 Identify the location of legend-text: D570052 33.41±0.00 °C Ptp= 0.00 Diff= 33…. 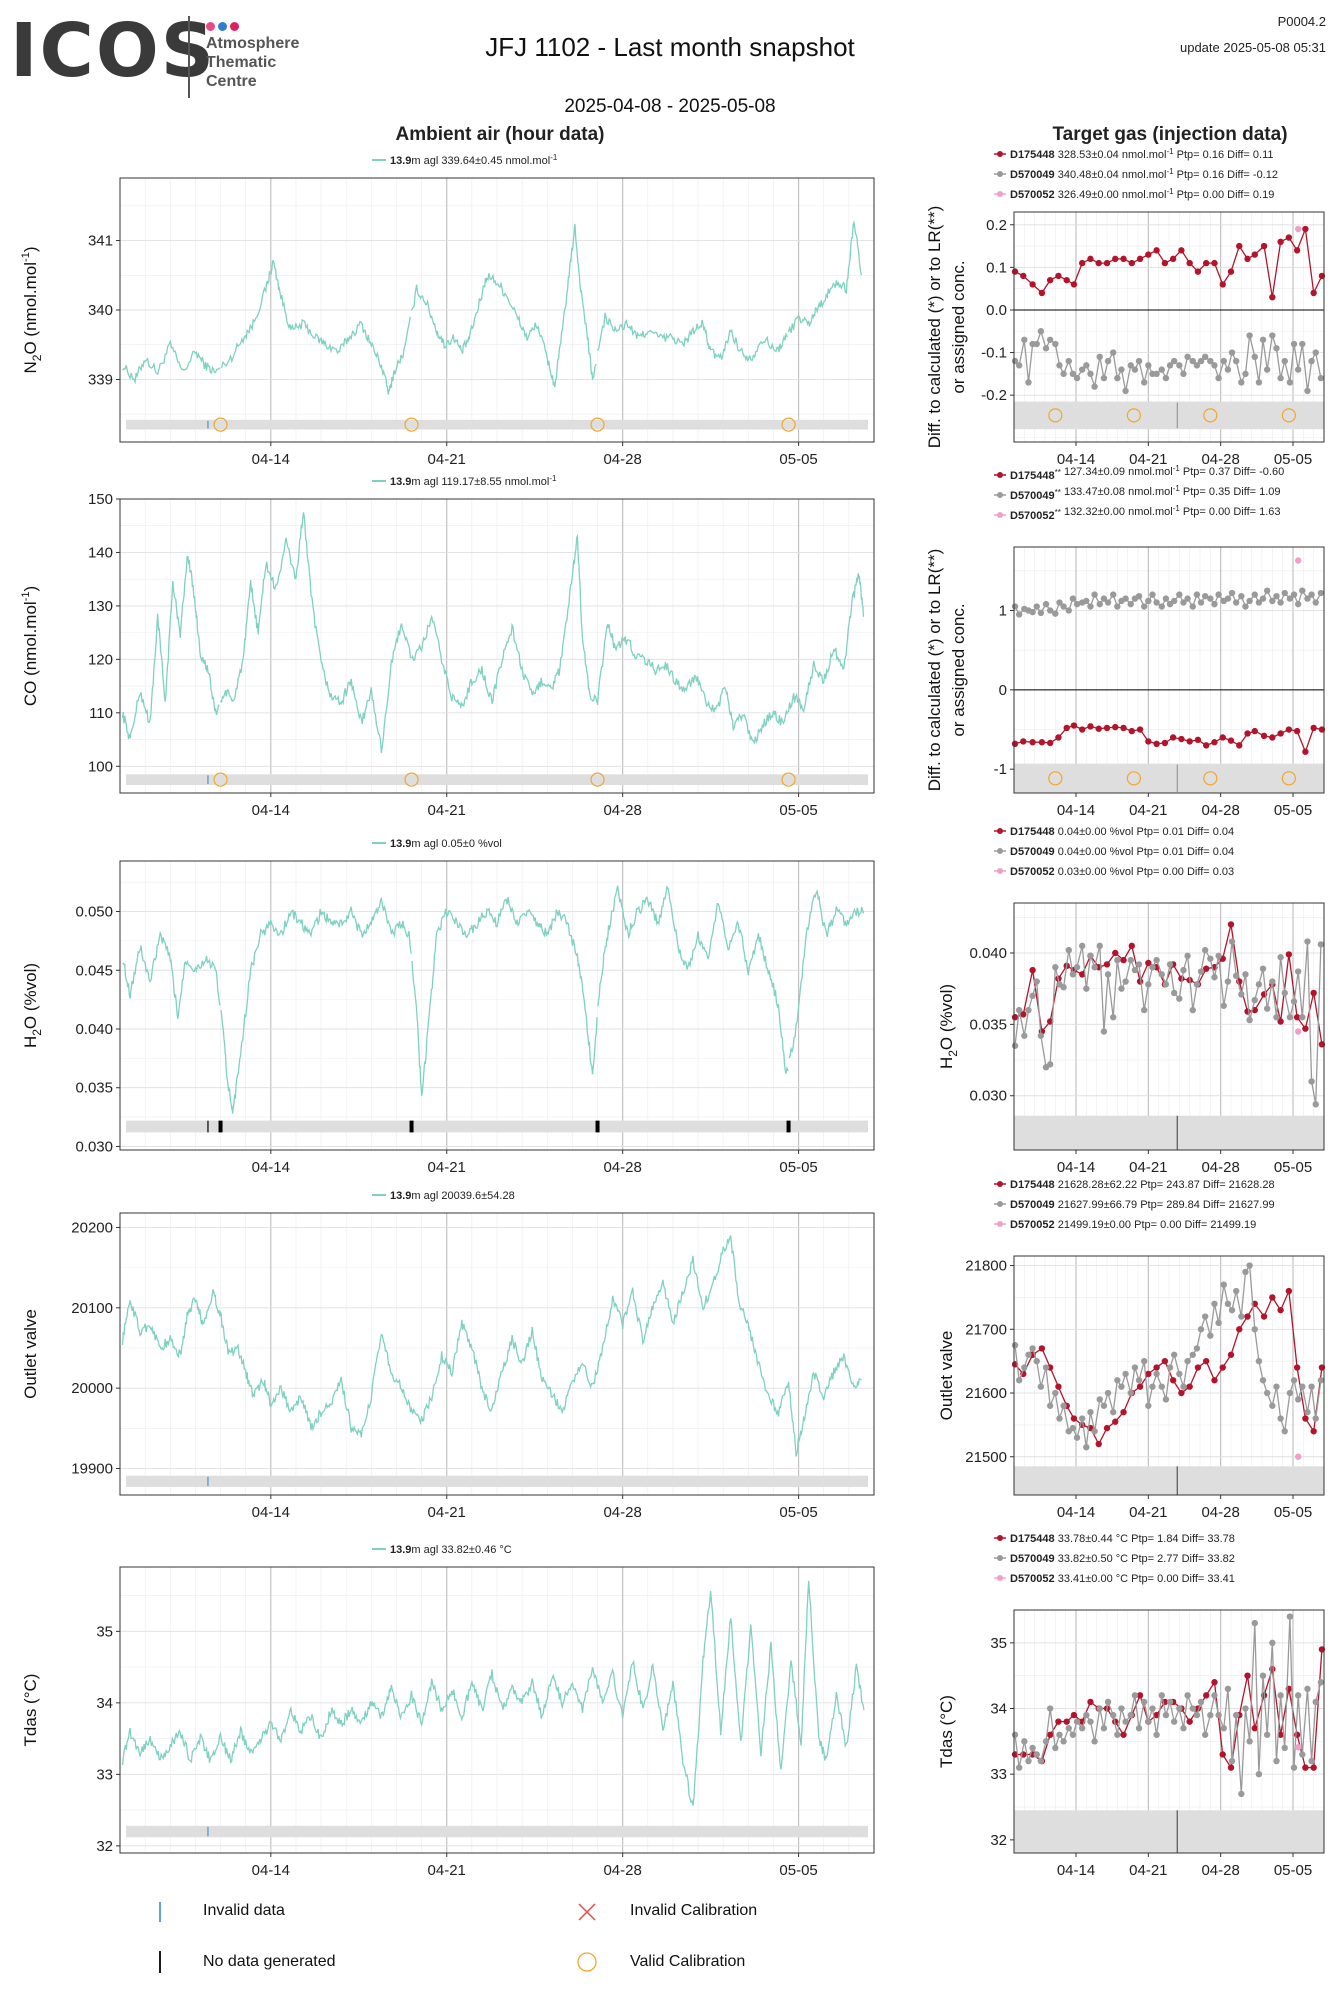
(1122, 1579).